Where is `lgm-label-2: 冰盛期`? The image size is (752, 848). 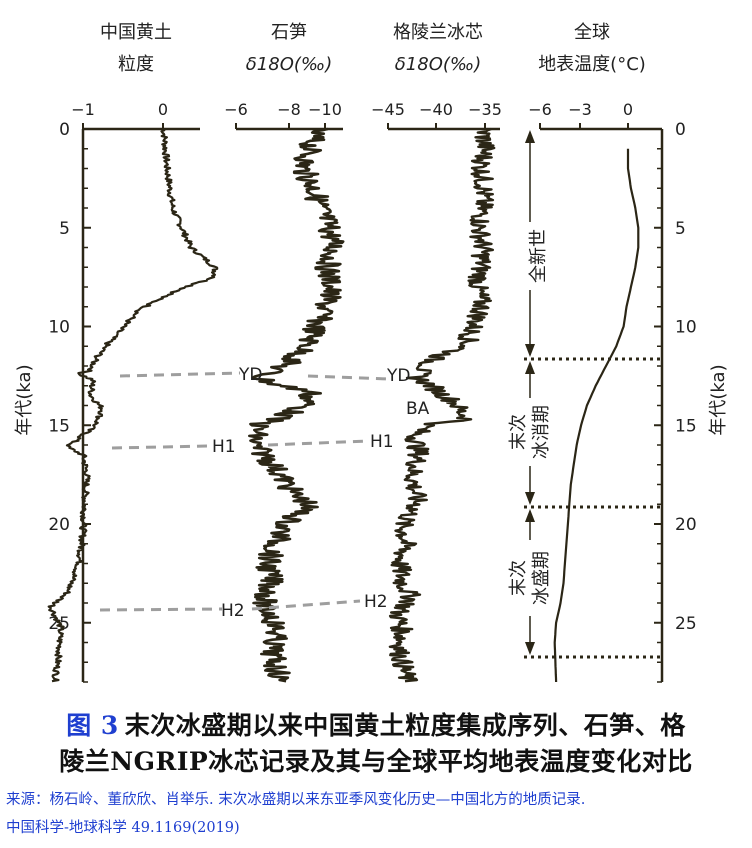
lgm-label-2: 冰盛期 is located at coordinates (541, 578).